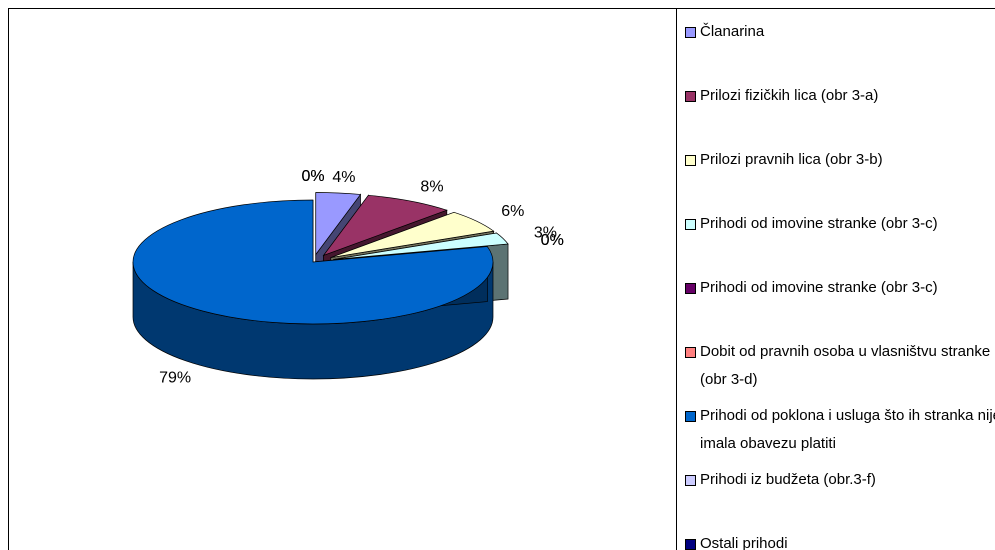 The width and height of the screenshot is (995, 550). What do you see at coordinates (431, 187) in the screenshot?
I see `data-label: 8%` at bounding box center [431, 187].